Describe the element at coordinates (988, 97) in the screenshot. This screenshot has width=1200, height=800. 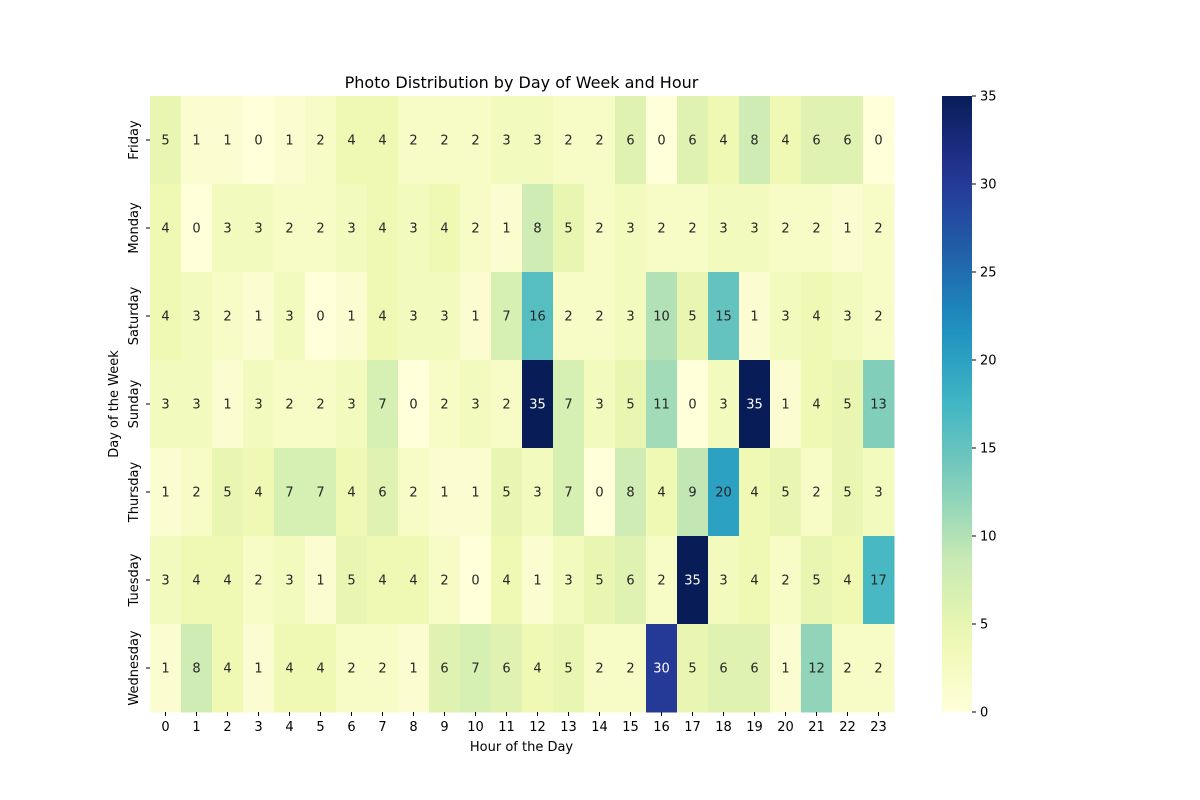
I see `colorbar-tick-label: 35` at that location.